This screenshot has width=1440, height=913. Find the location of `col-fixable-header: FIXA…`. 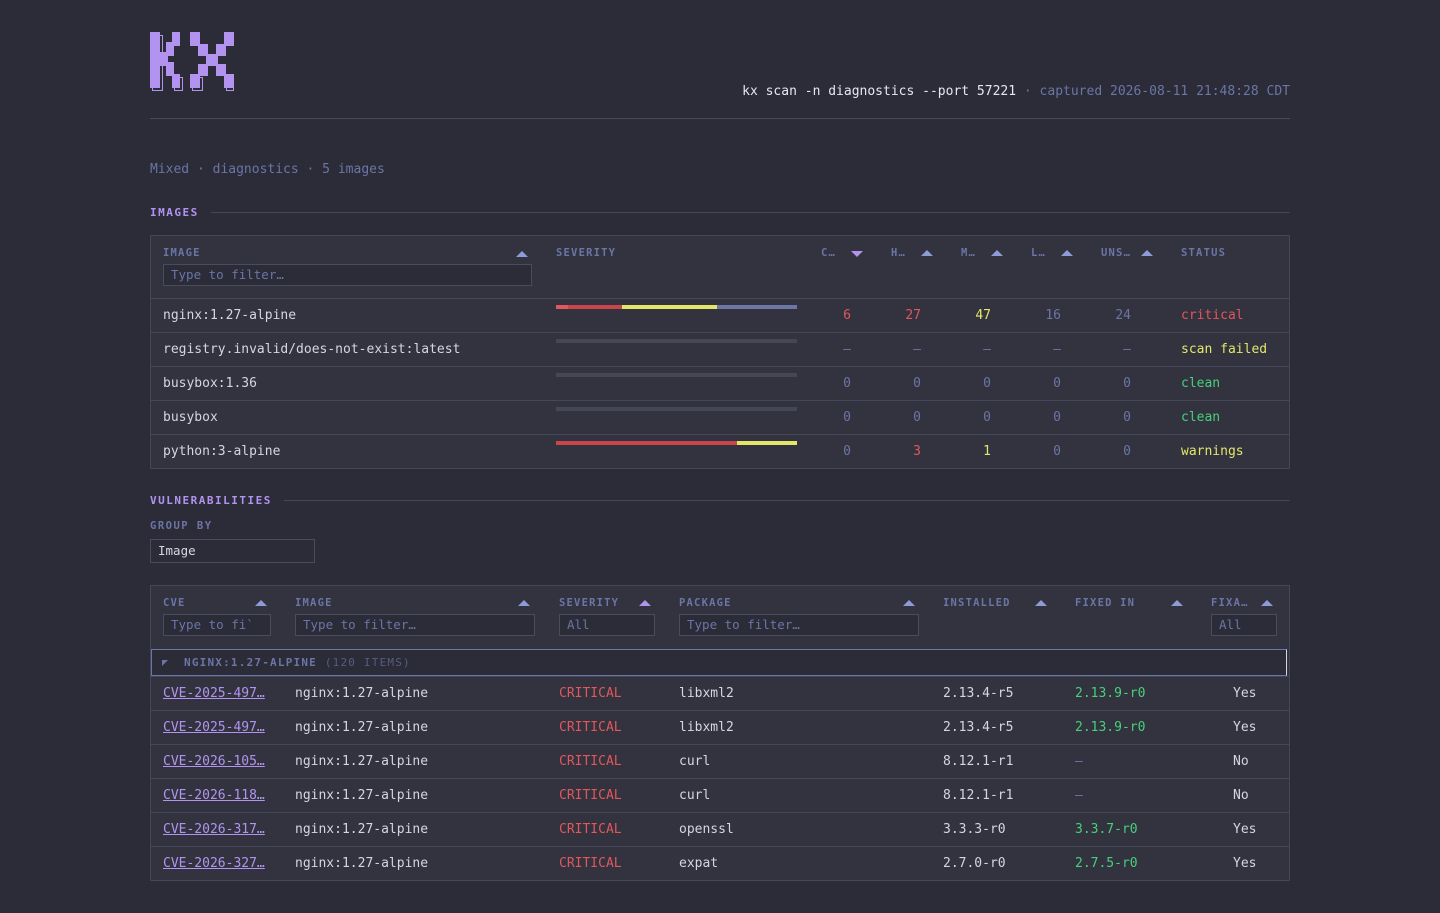

col-fixable-header: FIXA… is located at coordinates (1230, 603).